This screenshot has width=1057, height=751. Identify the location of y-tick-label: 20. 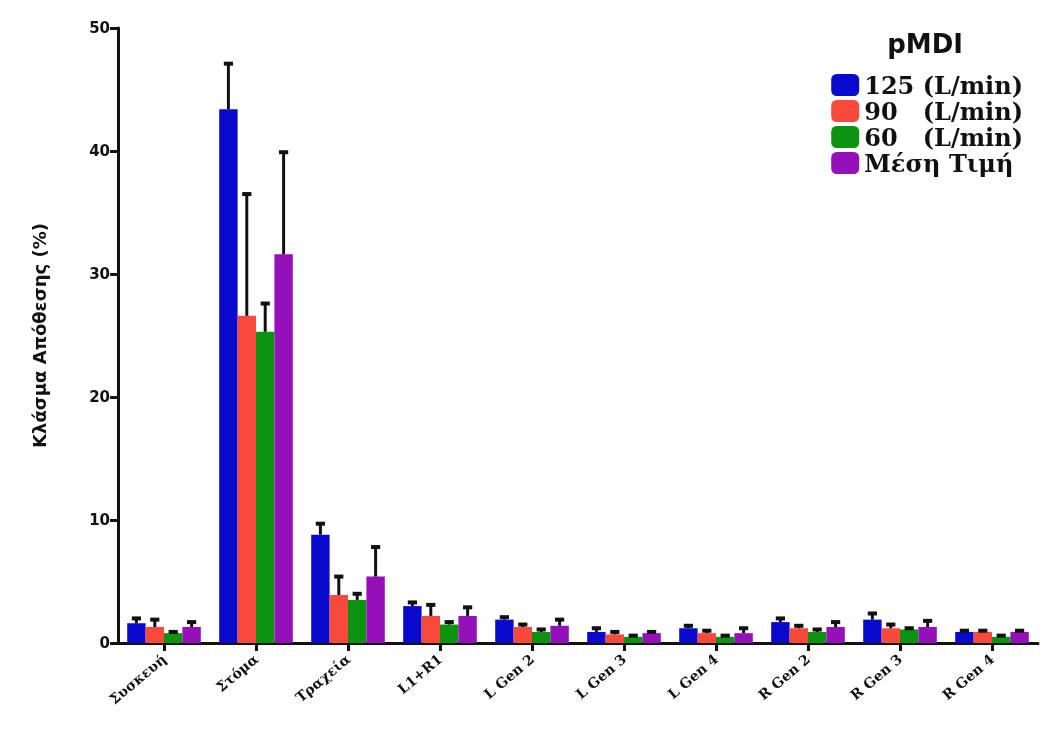
(99, 397).